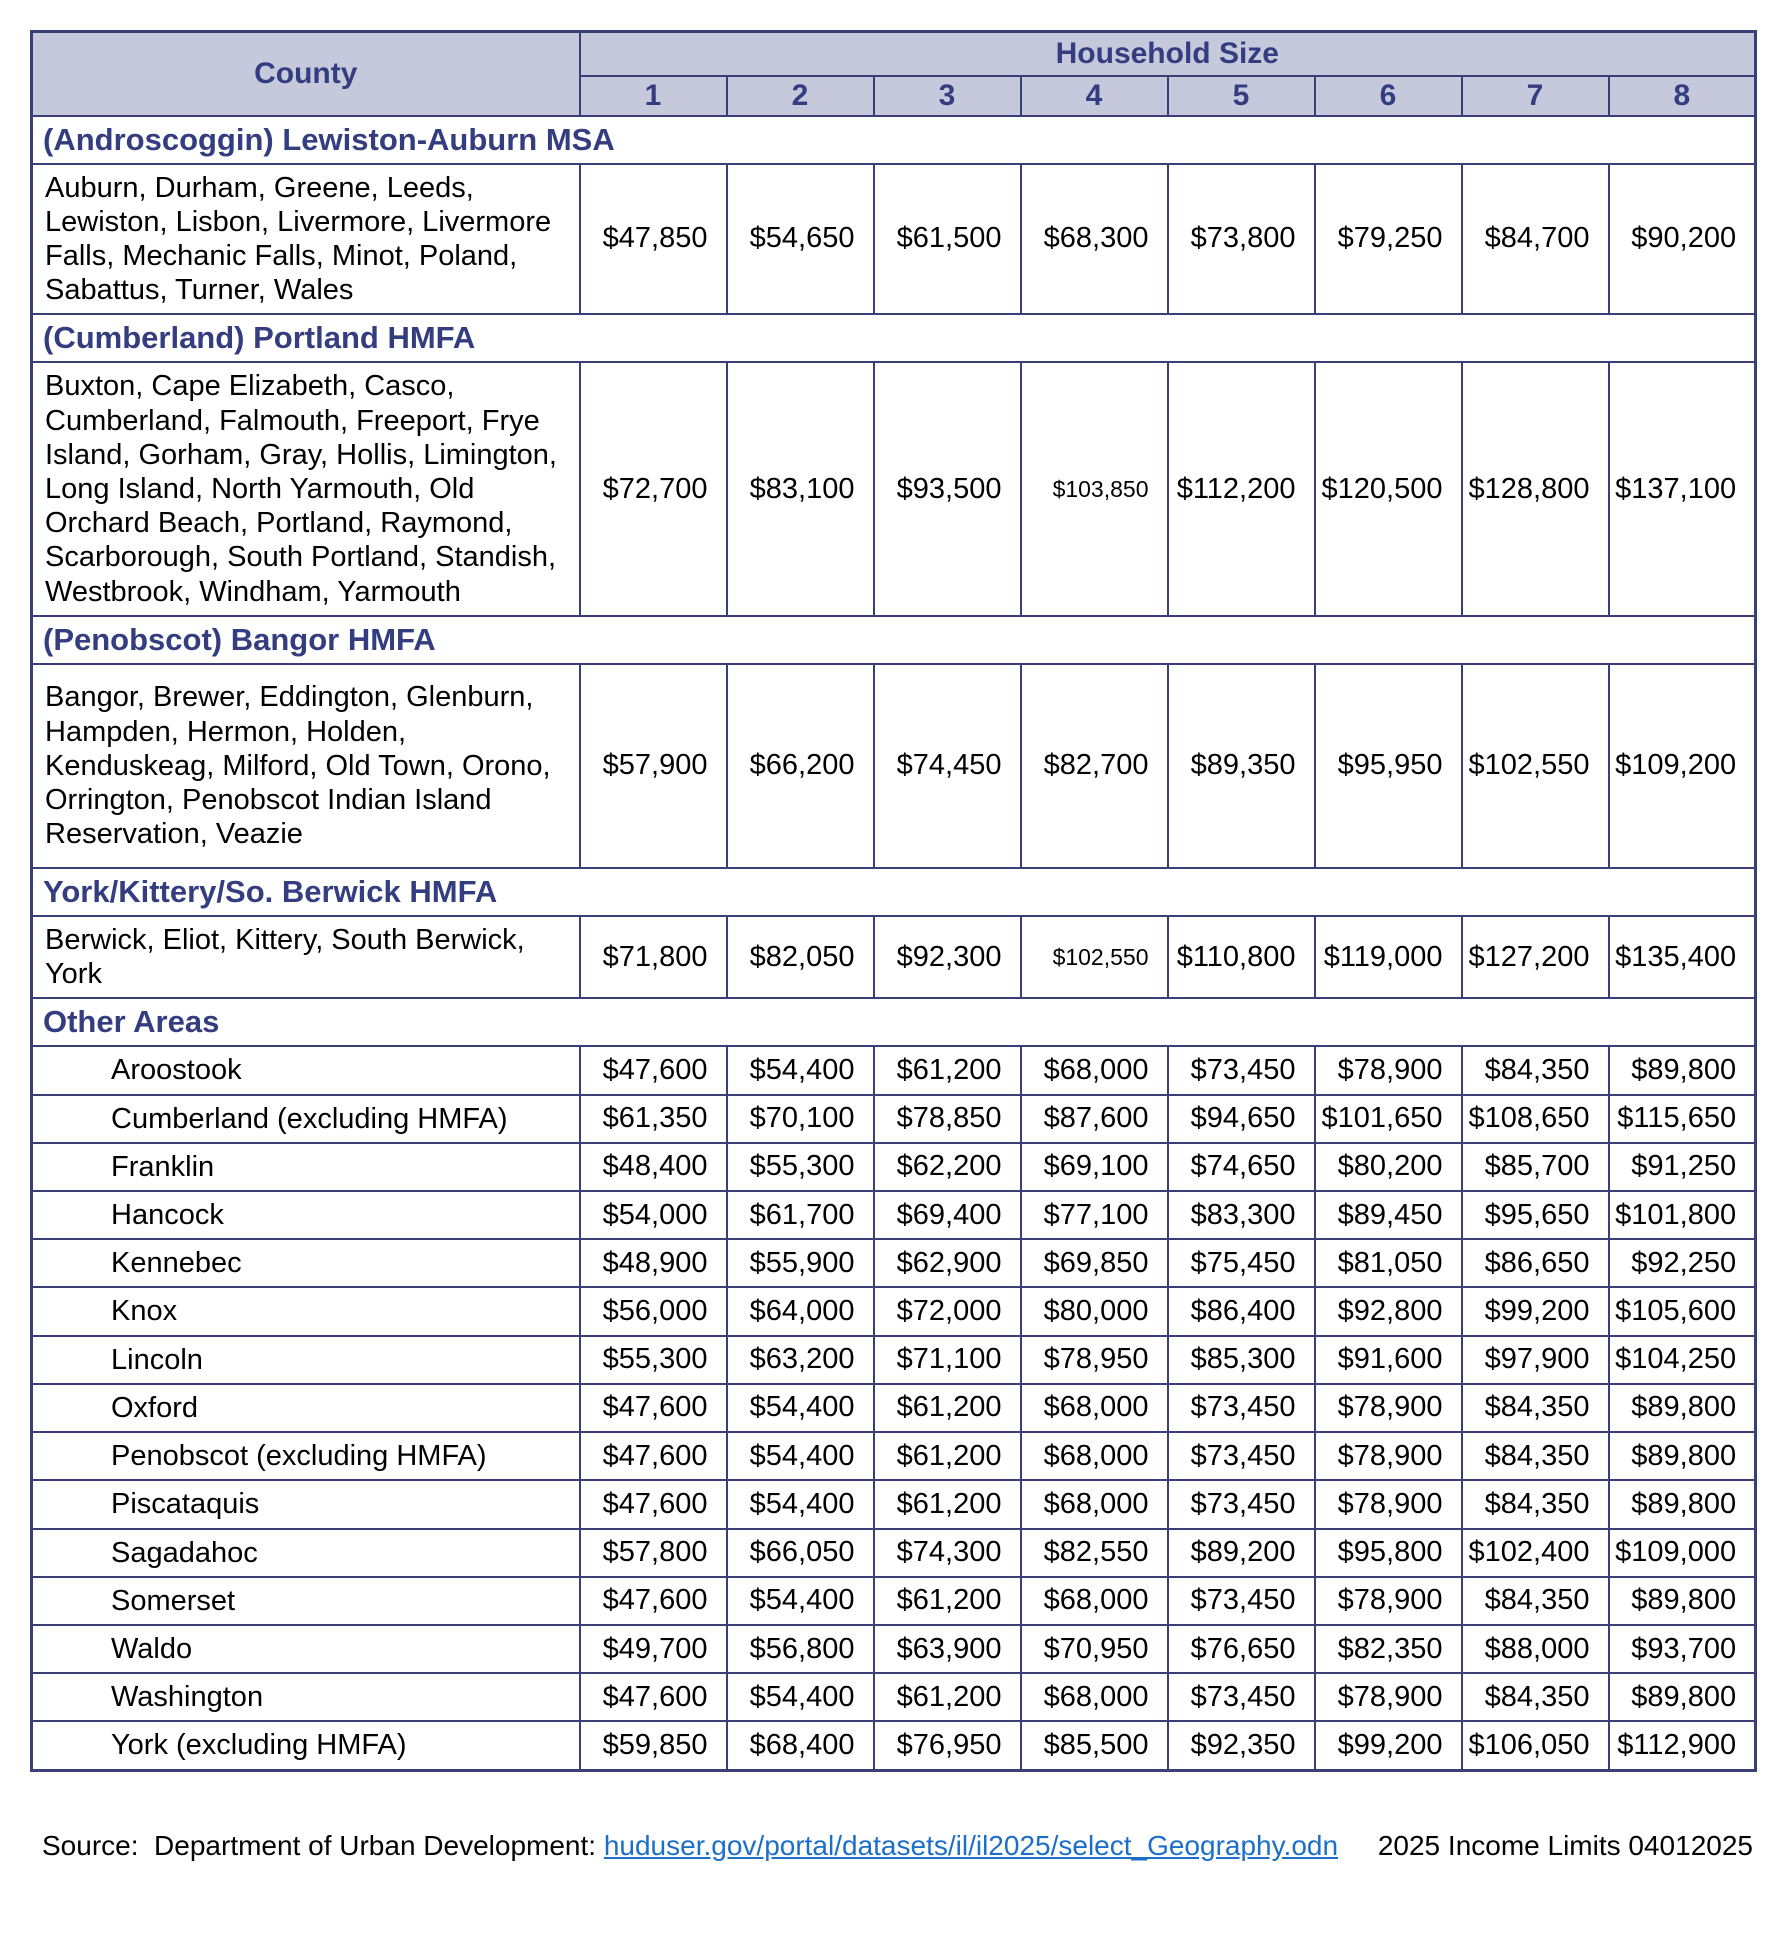 This screenshot has width=1783, height=1950. Describe the element at coordinates (1388, 95) in the screenshot. I see `size-column-header: 6` at that location.